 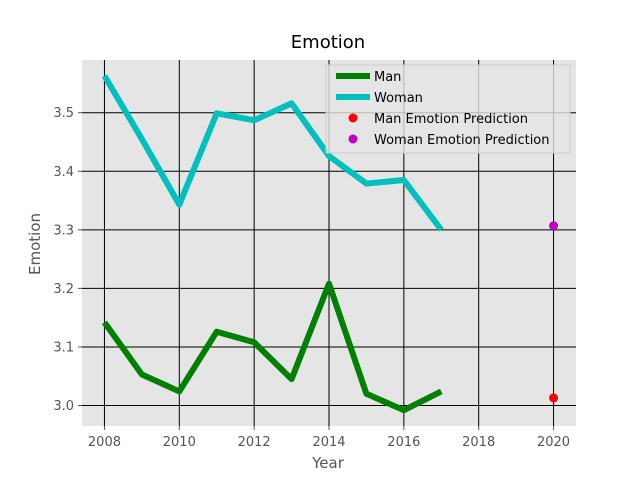 I want to click on legend-label: Woman Emotion Prediction, so click(x=462, y=140).